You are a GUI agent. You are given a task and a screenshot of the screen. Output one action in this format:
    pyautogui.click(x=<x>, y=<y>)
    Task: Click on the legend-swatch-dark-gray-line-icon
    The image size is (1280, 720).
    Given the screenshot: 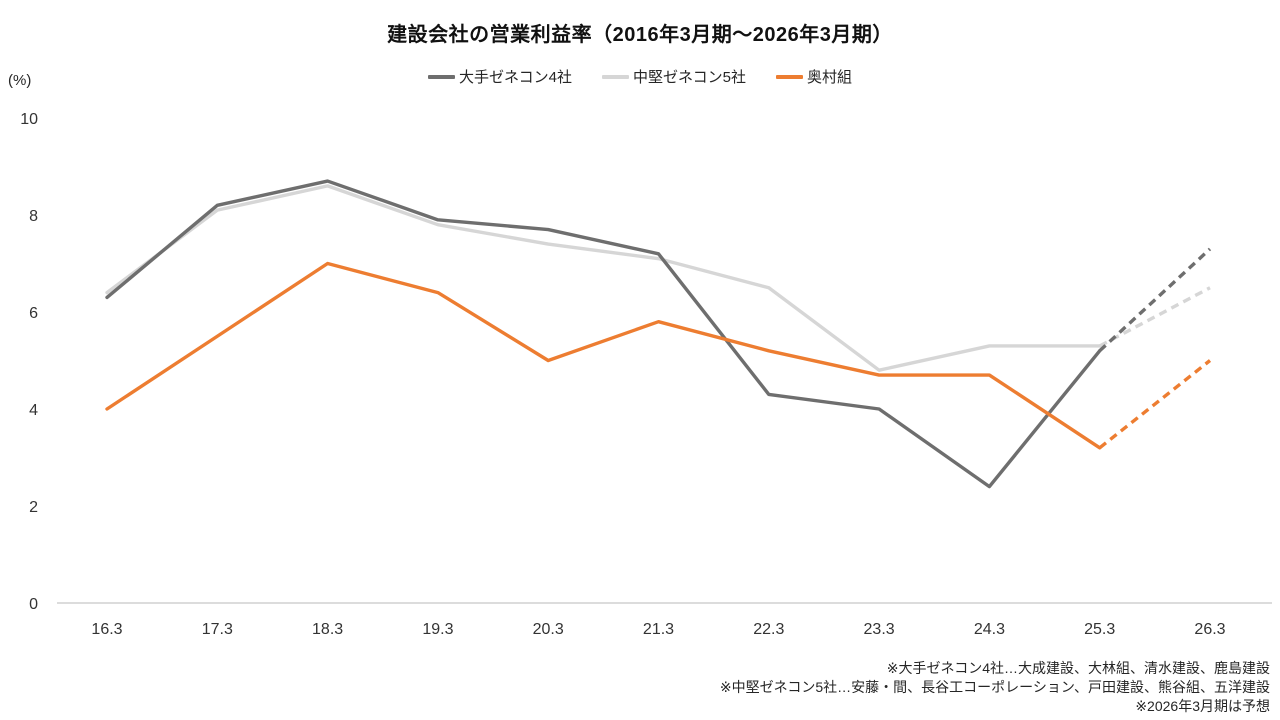 What is the action you would take?
    pyautogui.click(x=441, y=76)
    